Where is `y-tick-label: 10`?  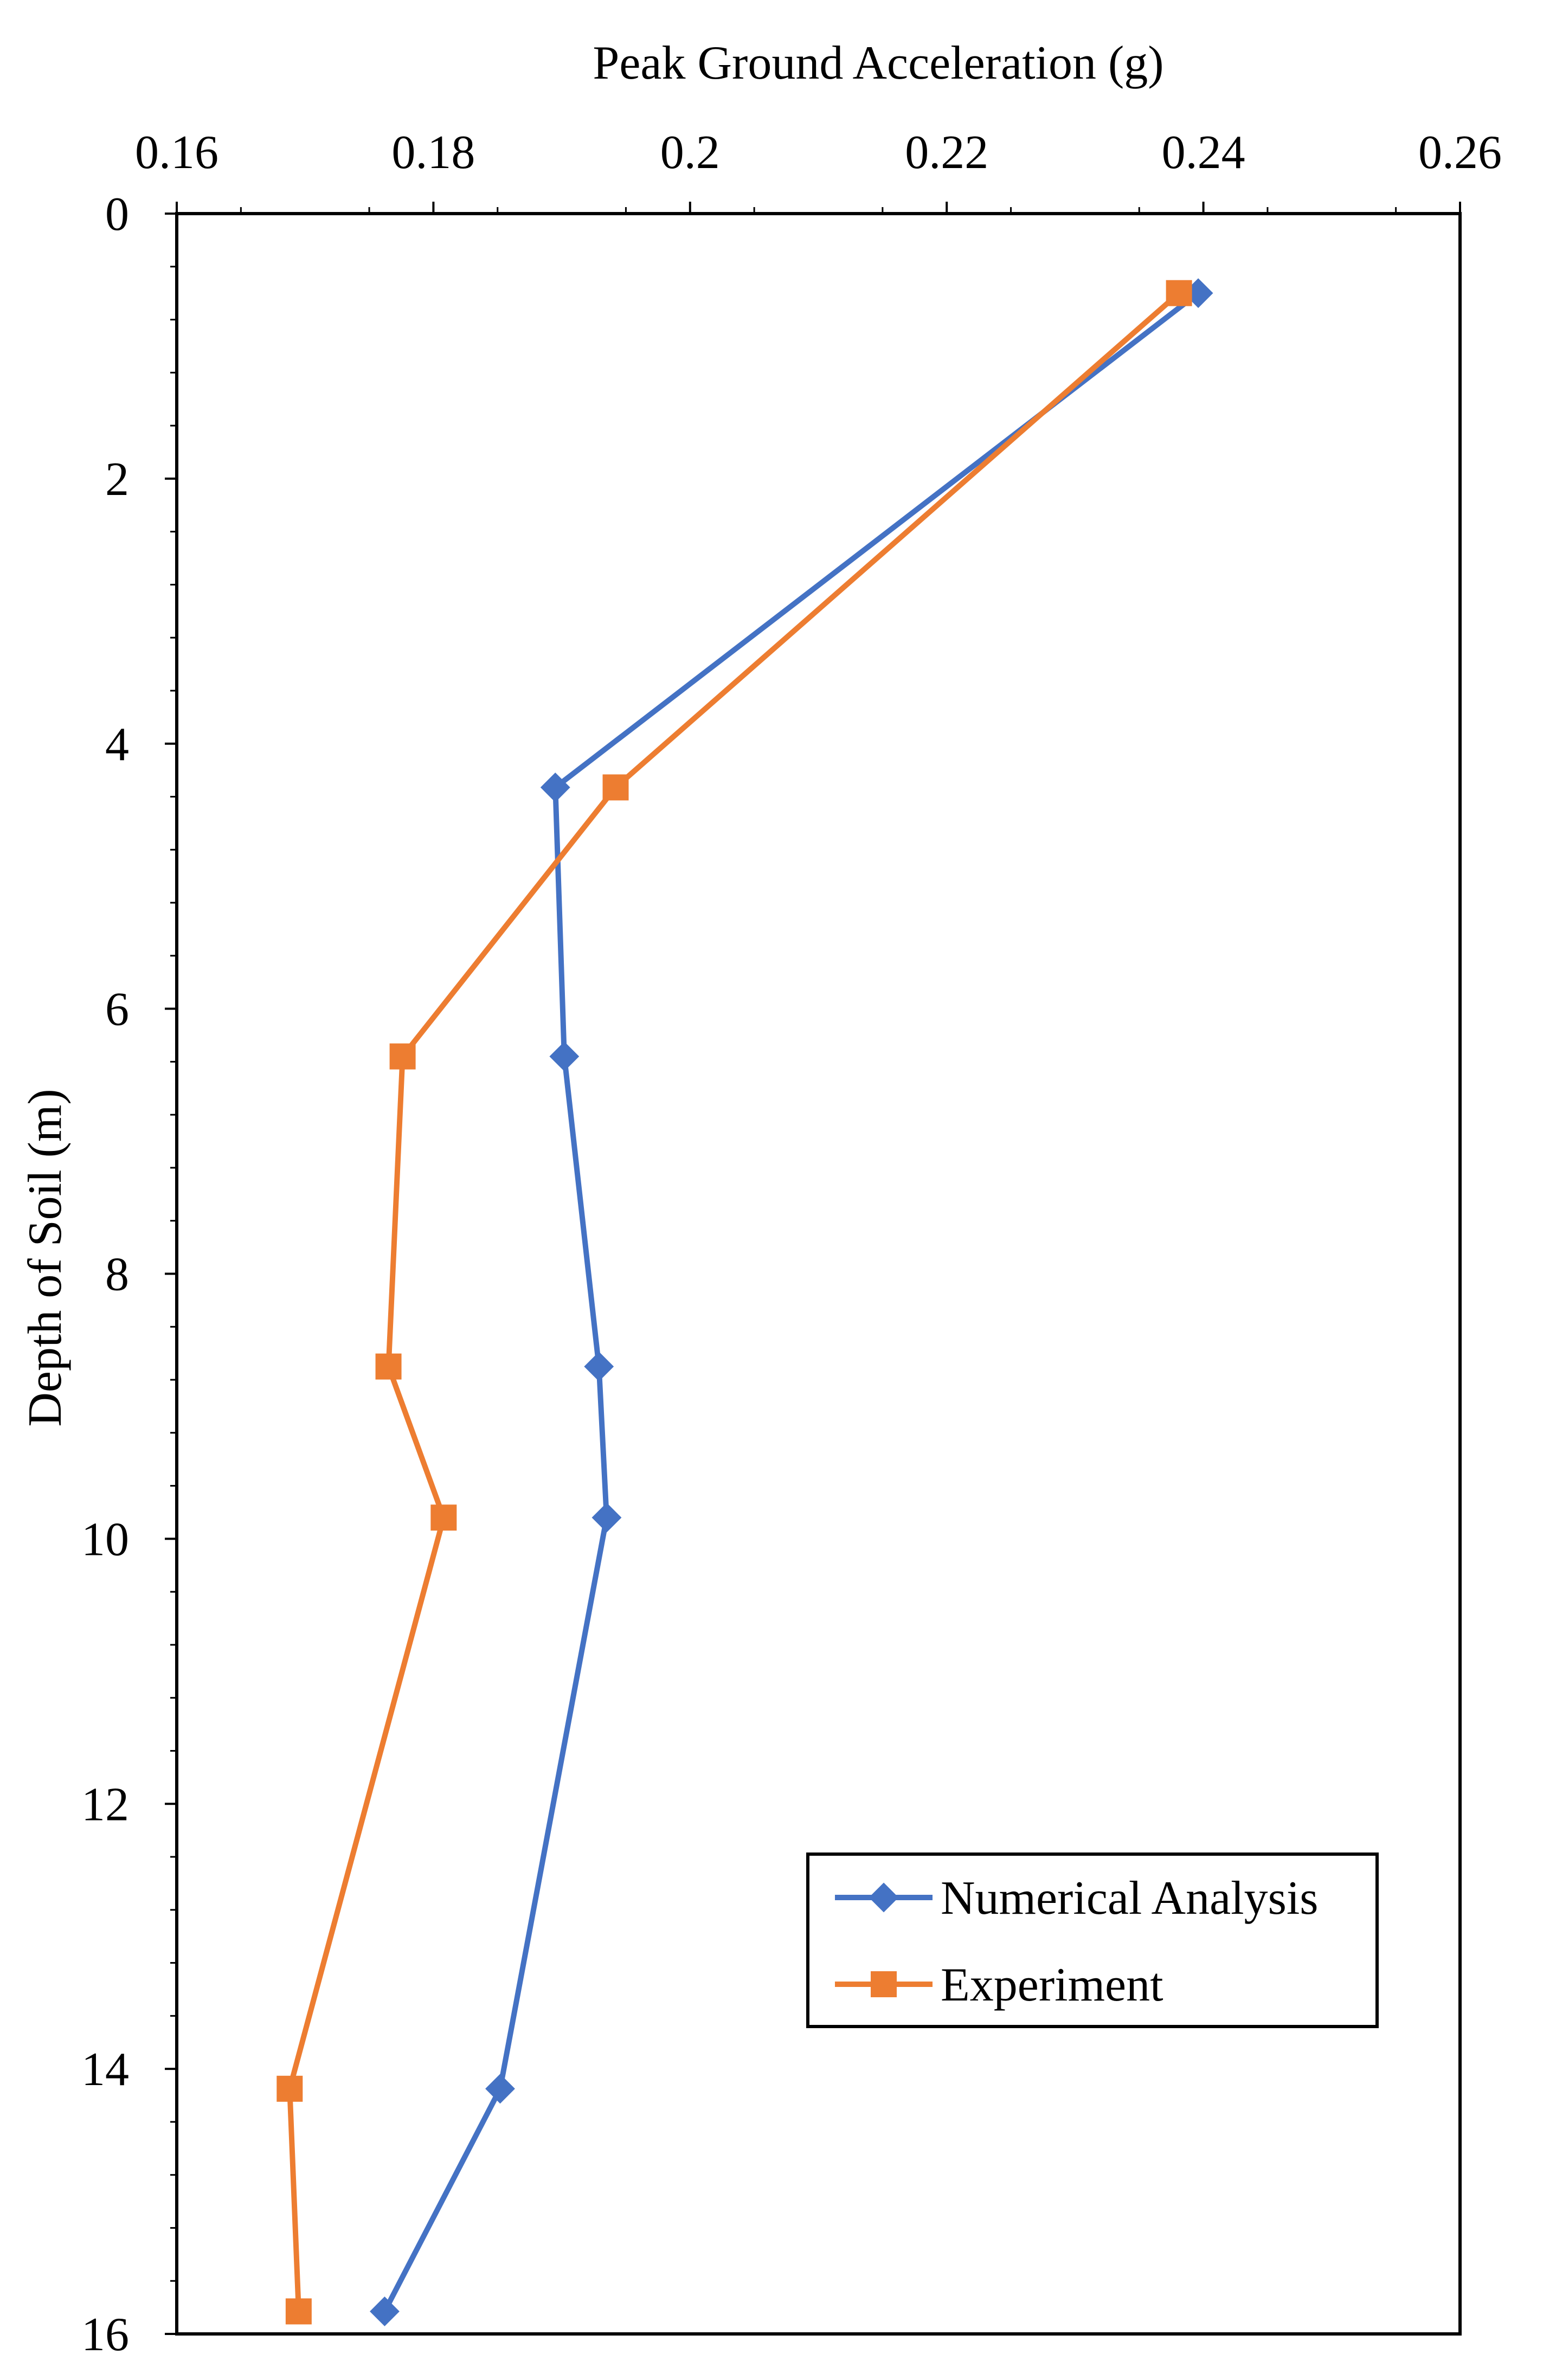 y-tick-label: 10 is located at coordinates (105, 1540).